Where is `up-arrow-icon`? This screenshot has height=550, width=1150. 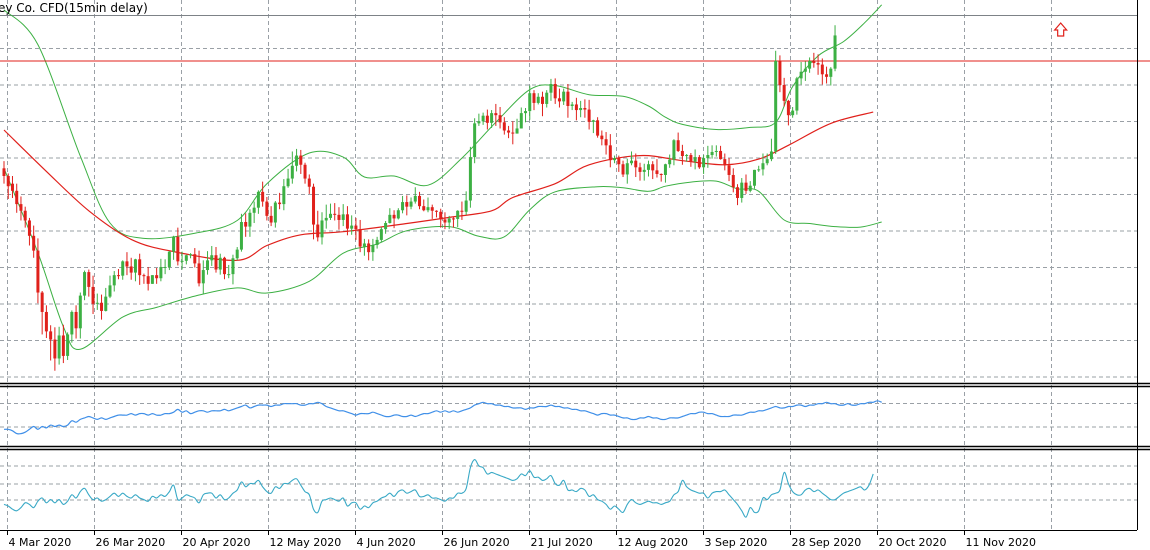
up-arrow-icon is located at coordinates (1060, 29).